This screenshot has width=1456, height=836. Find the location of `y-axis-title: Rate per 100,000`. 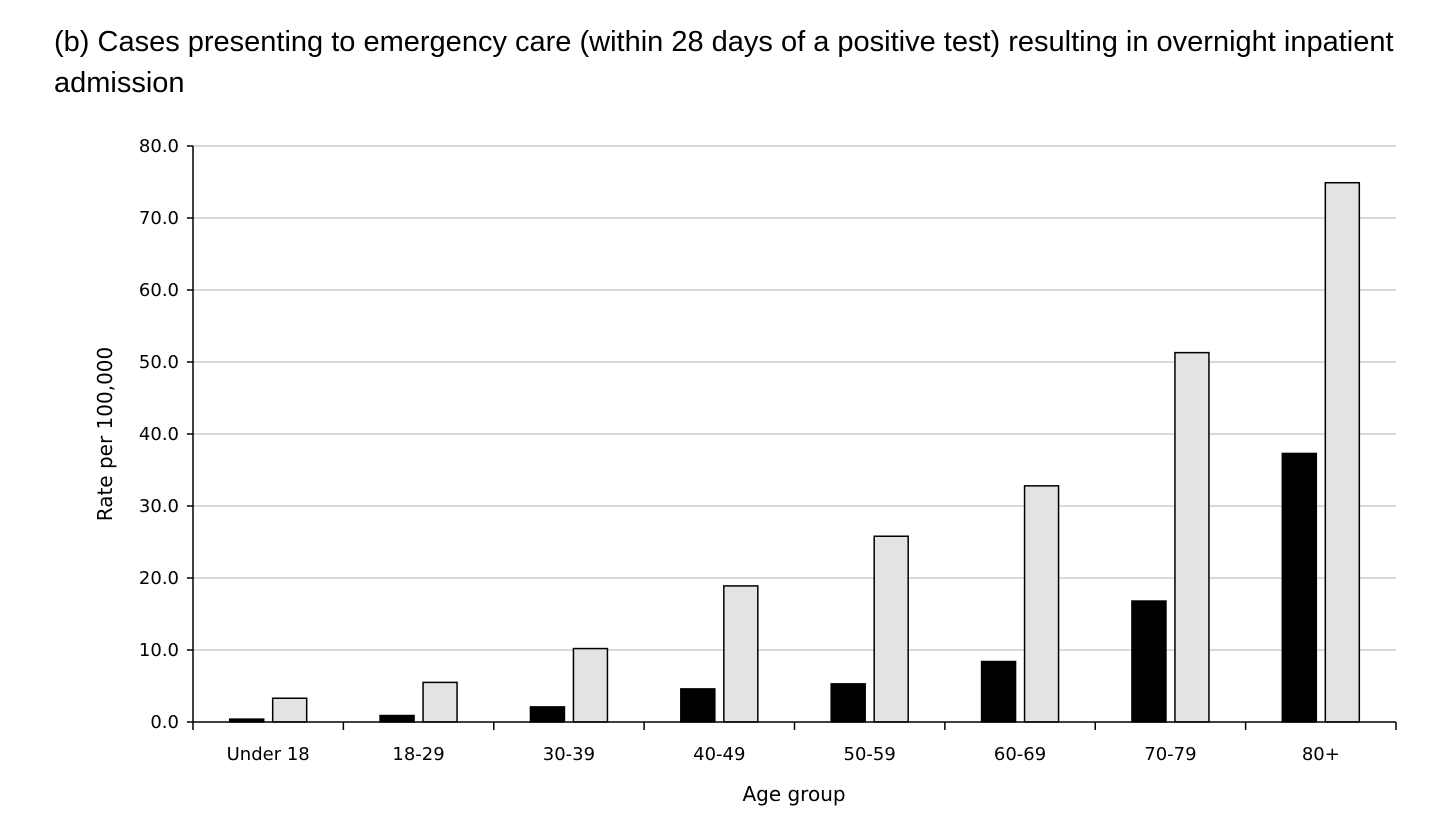

y-axis-title: Rate per 100,000 is located at coordinates (105, 434).